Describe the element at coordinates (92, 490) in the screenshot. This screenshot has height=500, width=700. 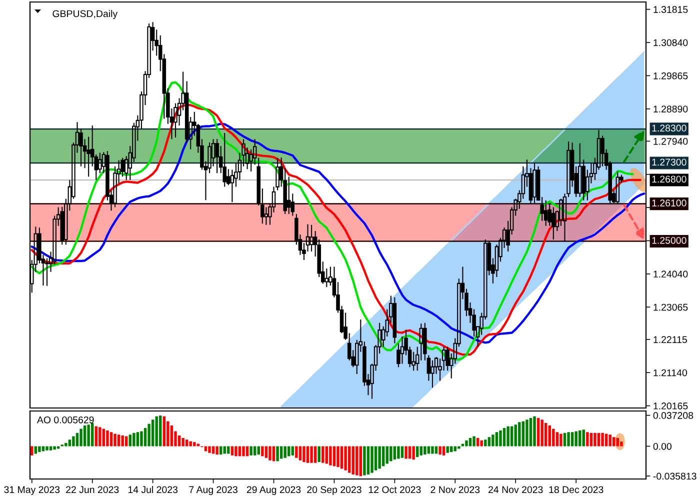
I see `x-tick-label: 22 Jun 2023` at that location.